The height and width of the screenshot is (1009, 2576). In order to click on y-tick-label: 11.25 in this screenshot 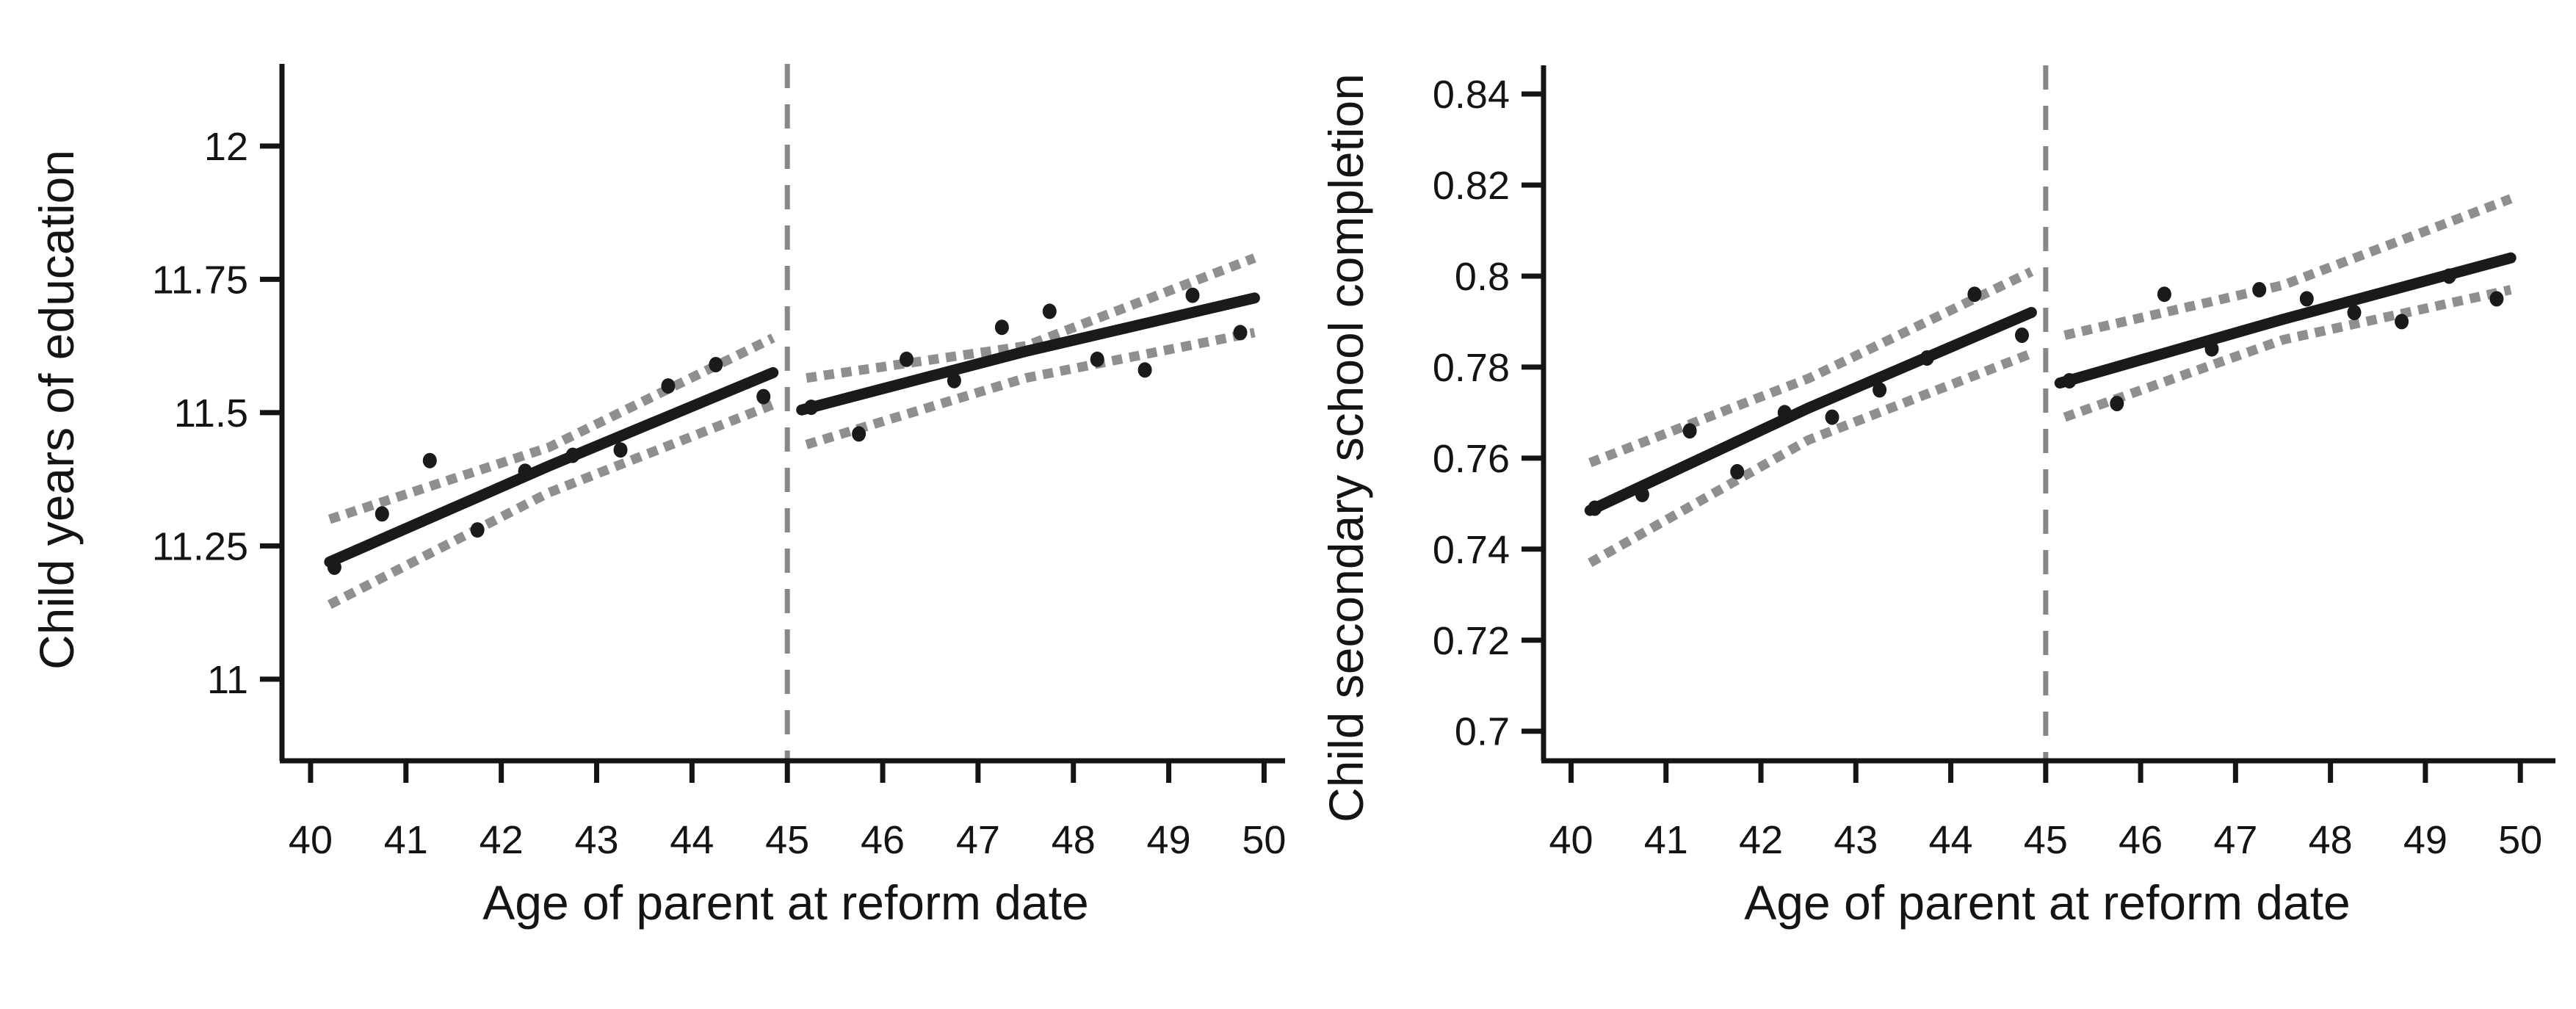, I will do `click(200, 546)`.